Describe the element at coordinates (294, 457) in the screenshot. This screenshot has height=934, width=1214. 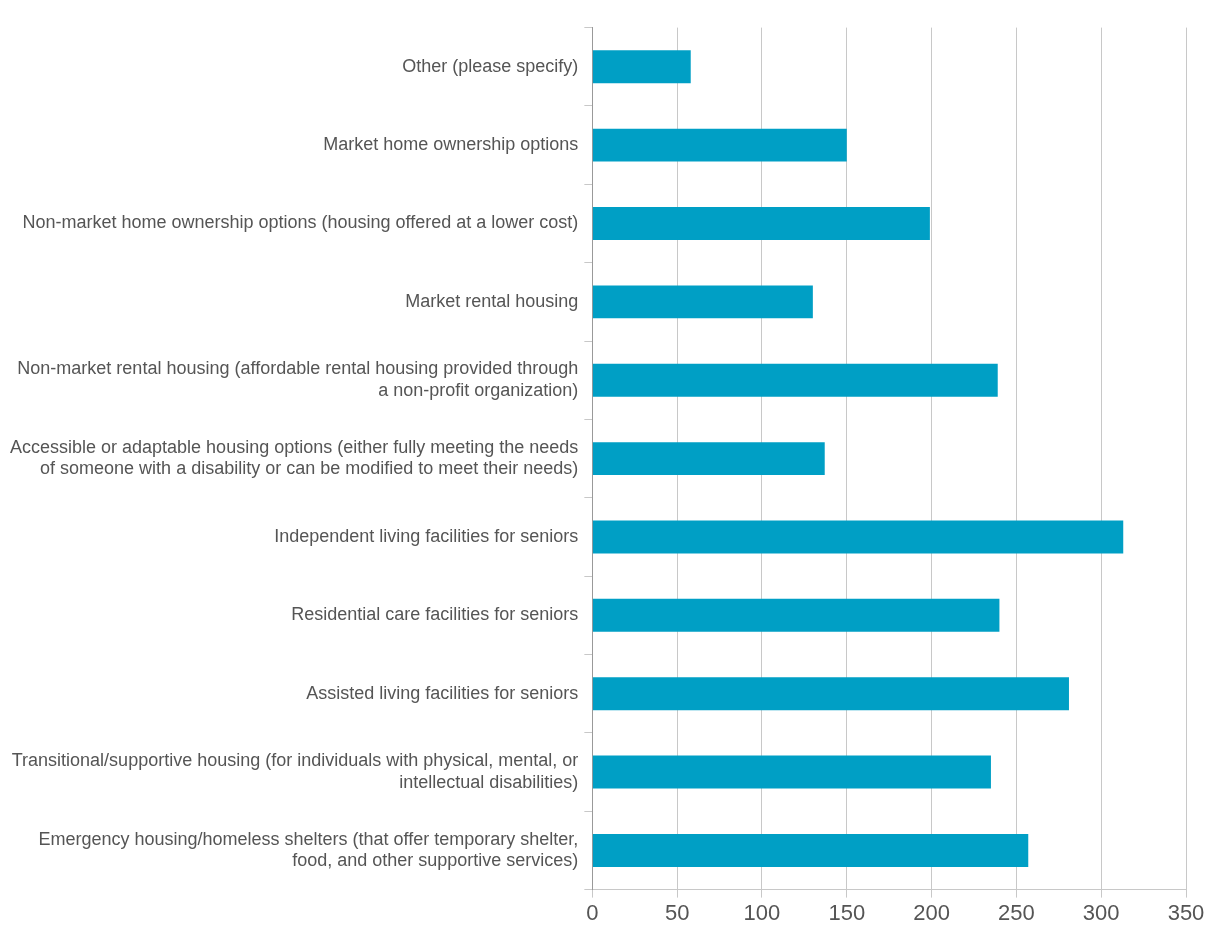
I see `y-tick-label: Accessible or adaptable housing options (either fully meeting the needs of someone with a disability or can be modified to meet their needs)` at that location.